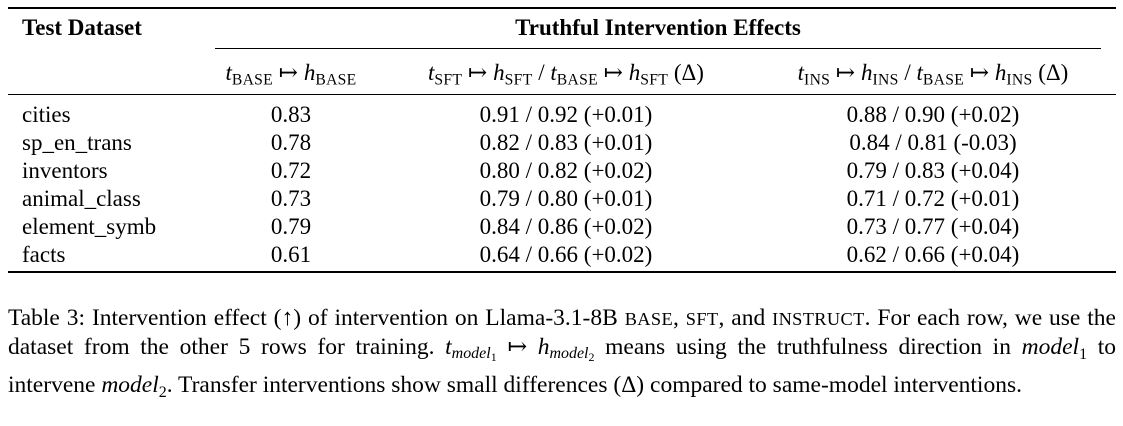  What do you see at coordinates (474, 355) in the screenshot?
I see `subscript: model1` at bounding box center [474, 355].